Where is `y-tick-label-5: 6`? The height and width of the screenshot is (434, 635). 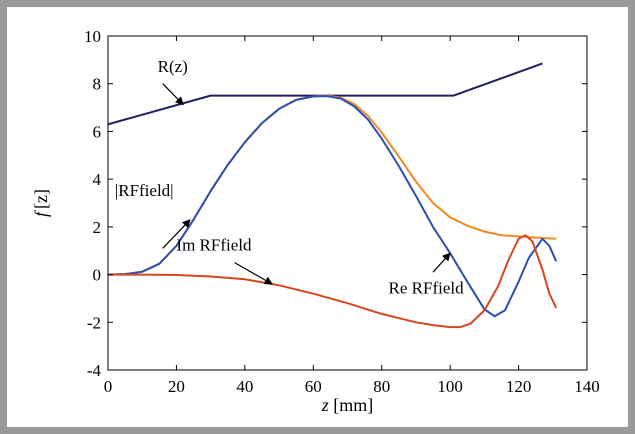
y-tick-label-5: 6 is located at coordinates (97, 131).